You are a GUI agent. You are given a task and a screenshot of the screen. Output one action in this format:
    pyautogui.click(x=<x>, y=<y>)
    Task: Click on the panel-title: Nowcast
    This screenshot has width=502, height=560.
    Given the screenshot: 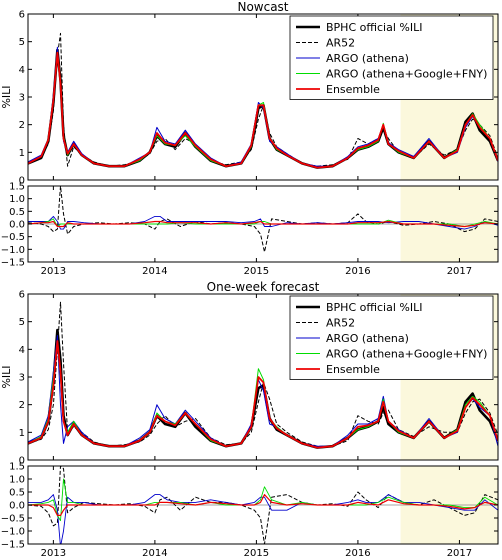 What is the action you would take?
    pyautogui.click(x=262, y=7)
    